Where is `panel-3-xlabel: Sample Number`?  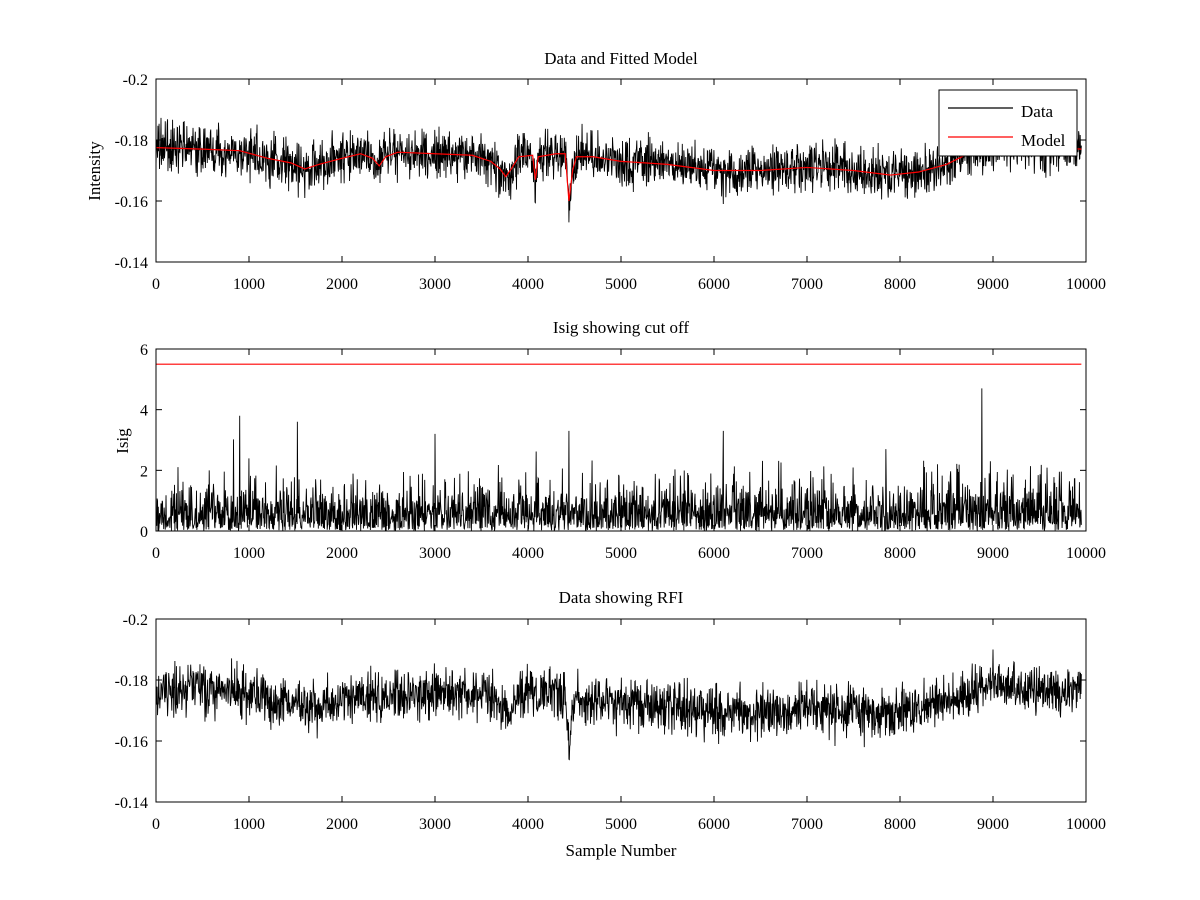
panel-3-xlabel: Sample Number is located at coordinates (621, 850).